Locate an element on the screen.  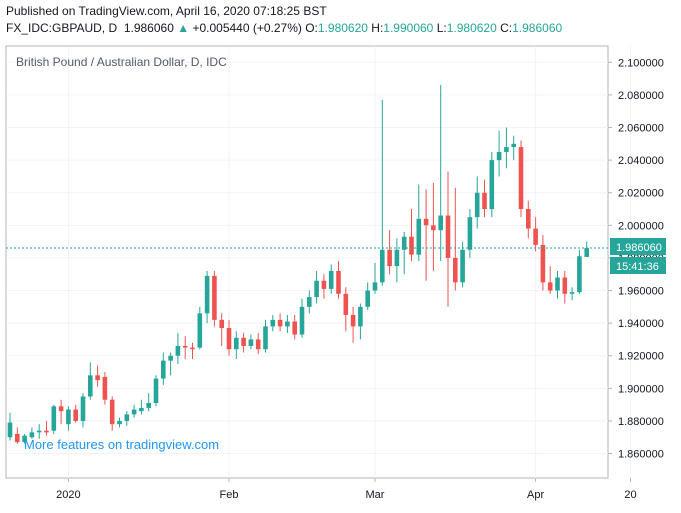
open-label: O: is located at coordinates (311, 28).